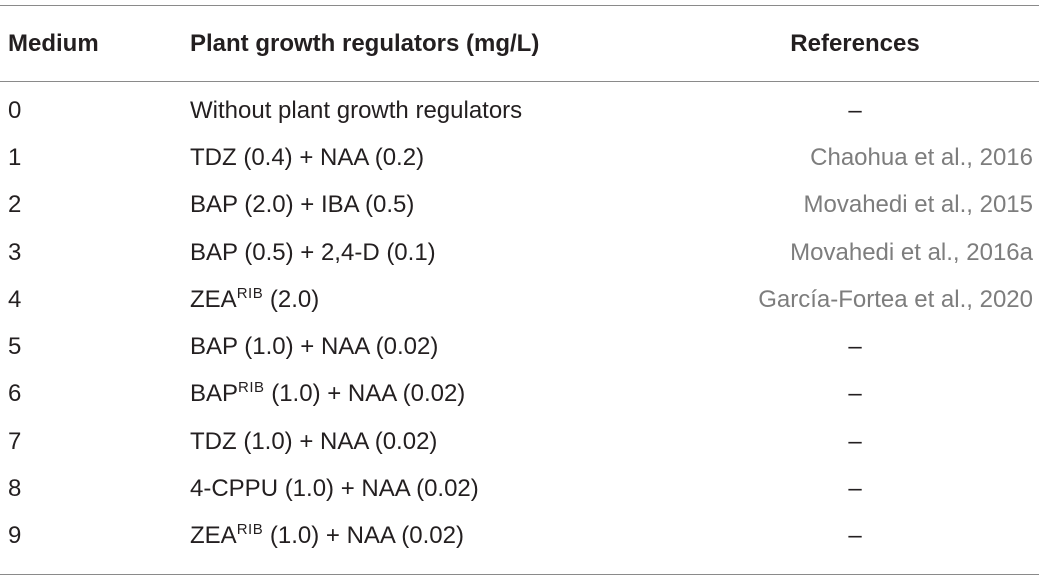 This screenshot has width=1039, height=580. I want to click on regulator-name: BAP, so click(214, 394).